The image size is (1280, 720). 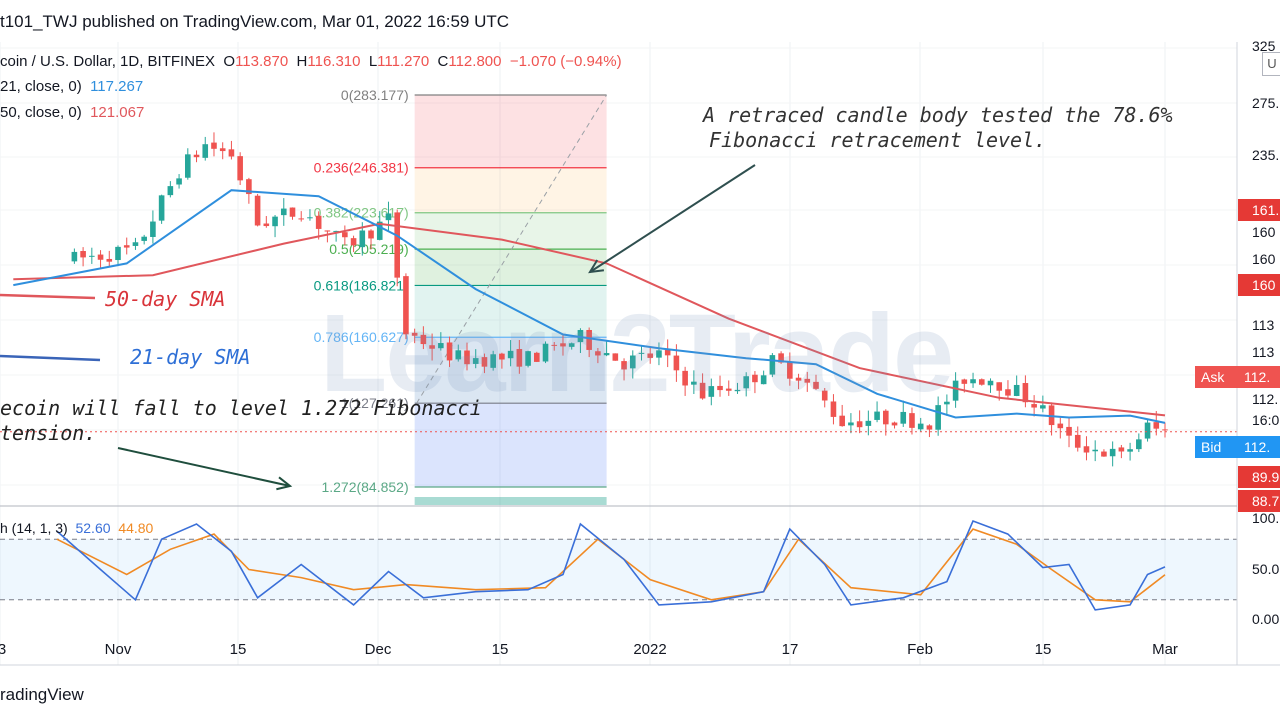 What do you see at coordinates (1266, 619) in the screenshot?
I see `stoch-axis-label: 0.00` at bounding box center [1266, 619].